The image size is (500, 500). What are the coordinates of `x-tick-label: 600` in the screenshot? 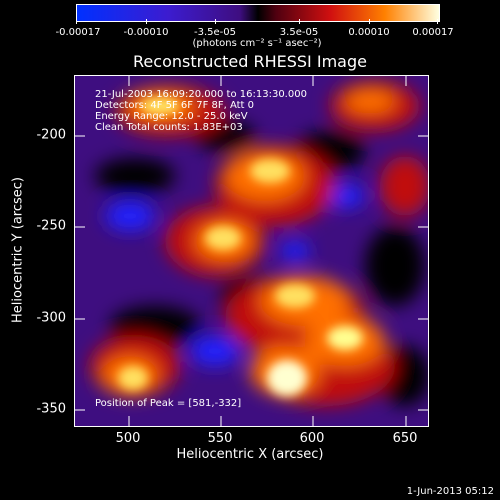 It's located at (312, 438).